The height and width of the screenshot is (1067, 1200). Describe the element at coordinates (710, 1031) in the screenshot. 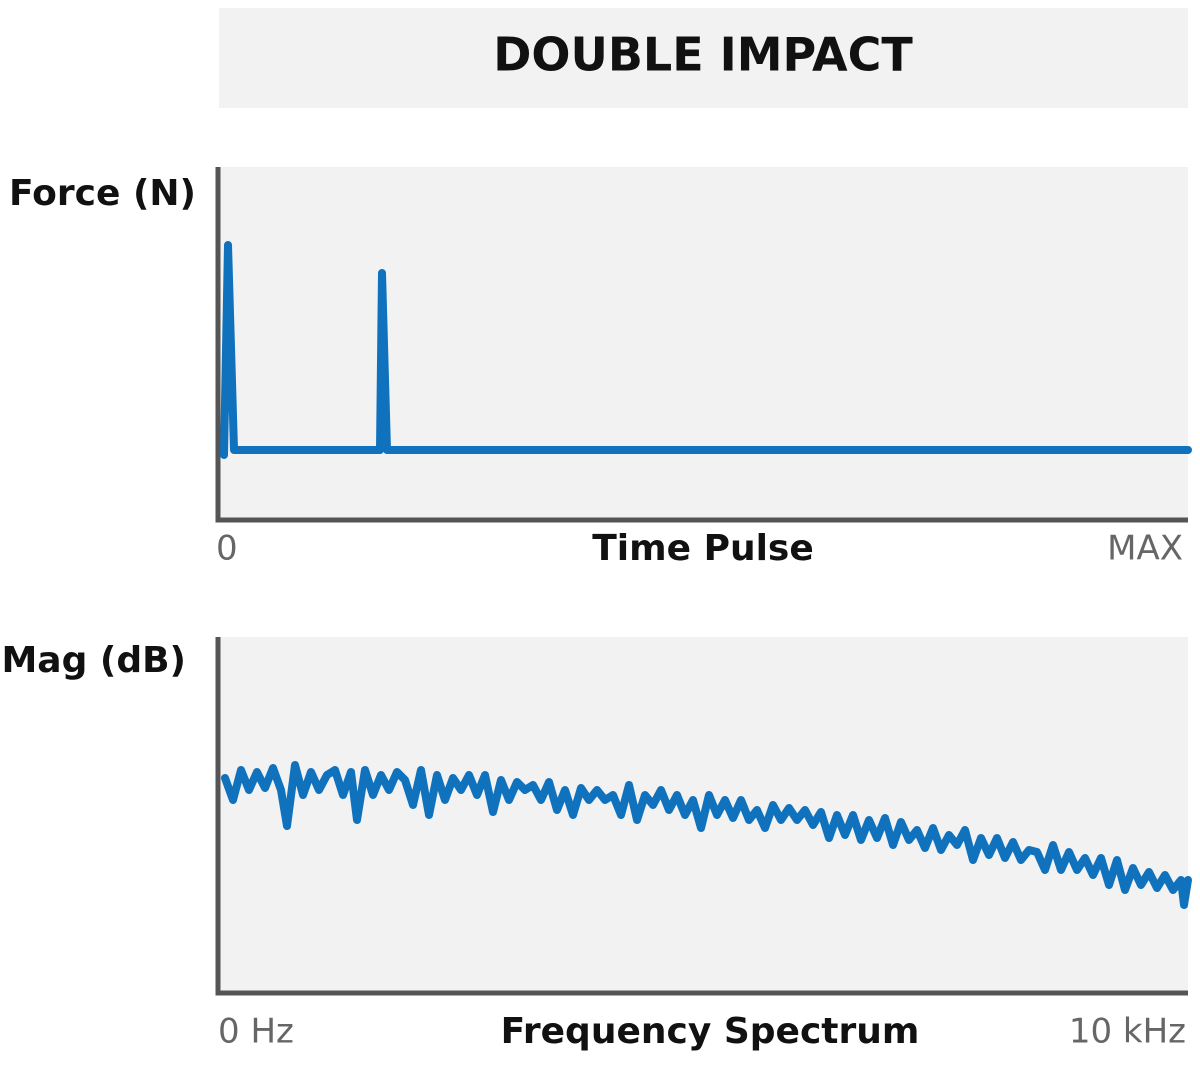

I see `x-label: Frequency Spectrum` at that location.